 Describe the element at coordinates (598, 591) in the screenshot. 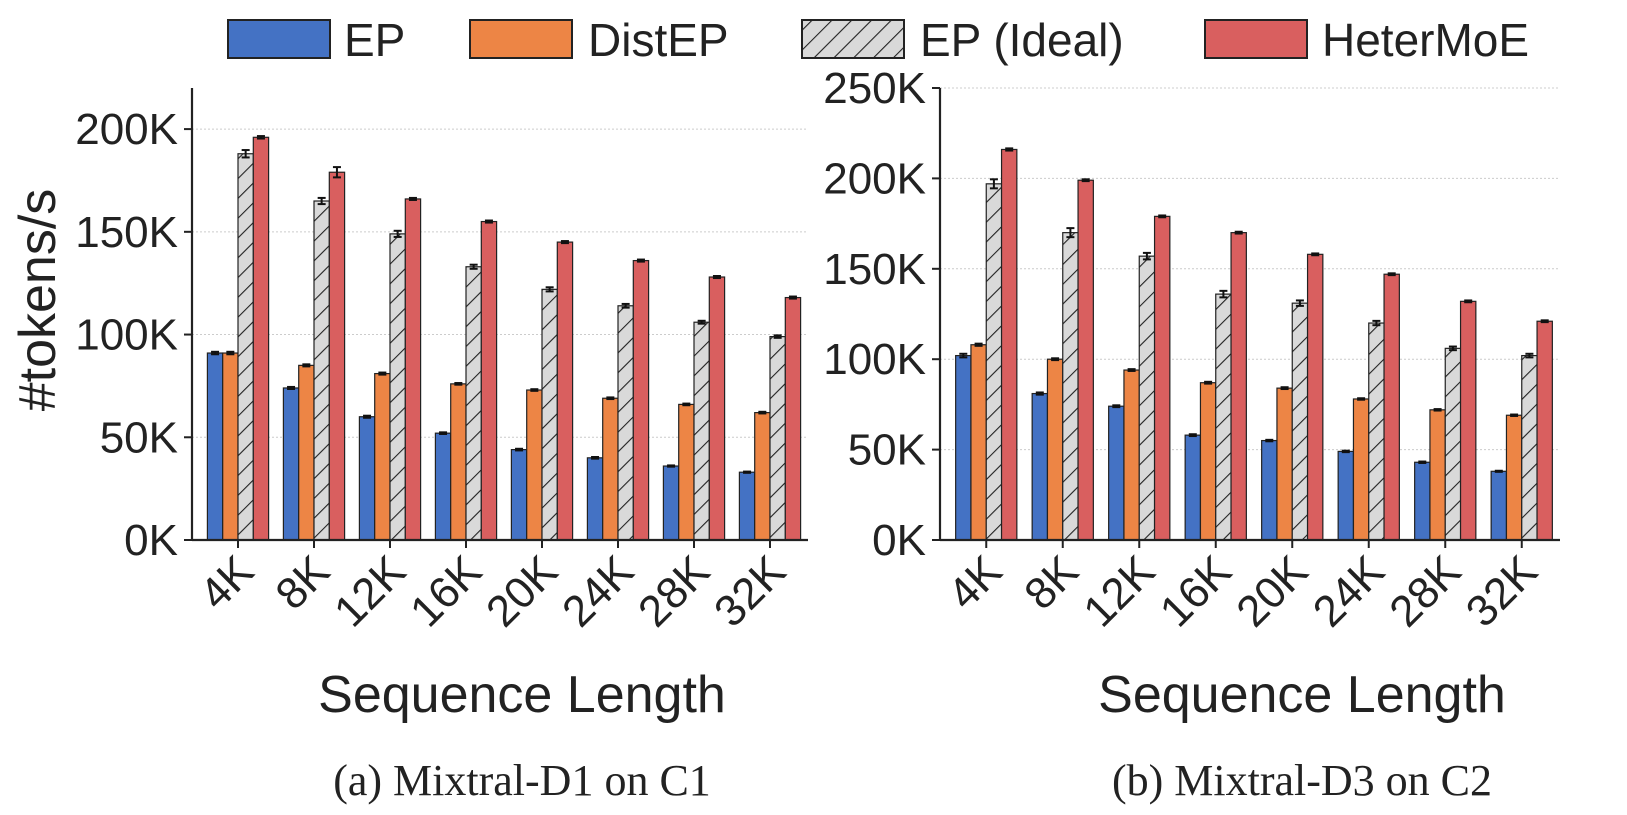

I see `panel-a-xtick-label-24k: 24K` at that location.